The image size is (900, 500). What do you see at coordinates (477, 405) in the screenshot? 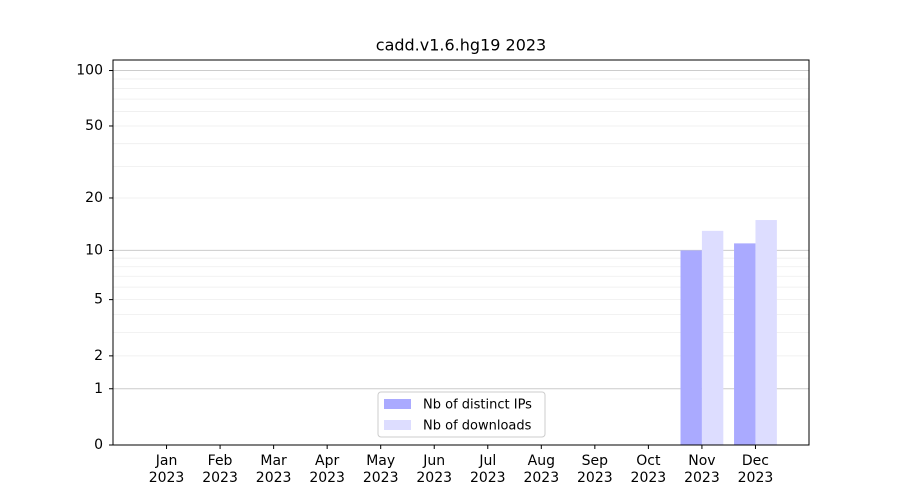
I see `legend-label: Nb of distinct IPs` at bounding box center [477, 405].